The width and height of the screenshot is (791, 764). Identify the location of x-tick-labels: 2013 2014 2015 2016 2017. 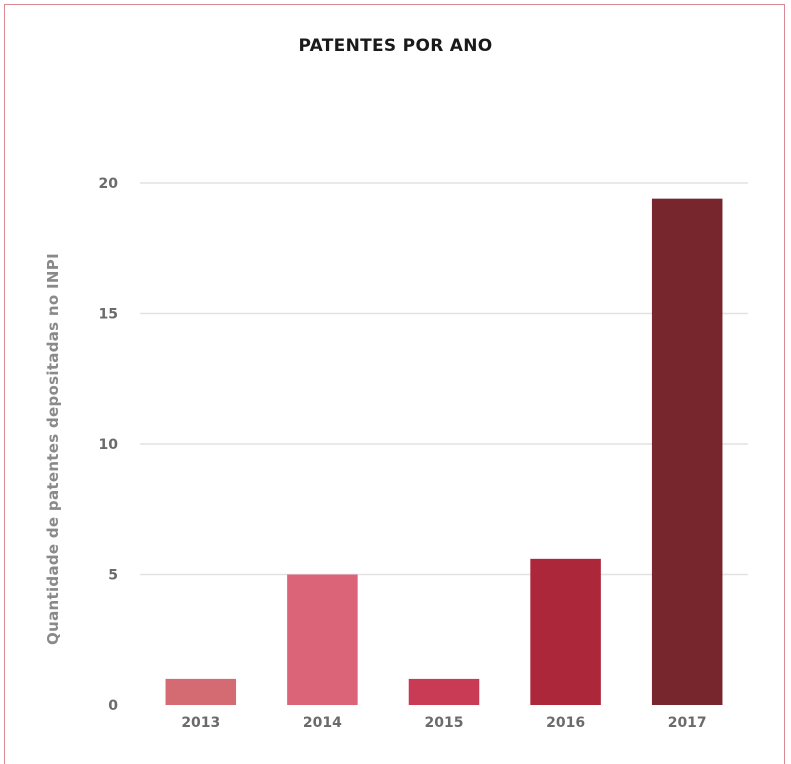
(443, 723).